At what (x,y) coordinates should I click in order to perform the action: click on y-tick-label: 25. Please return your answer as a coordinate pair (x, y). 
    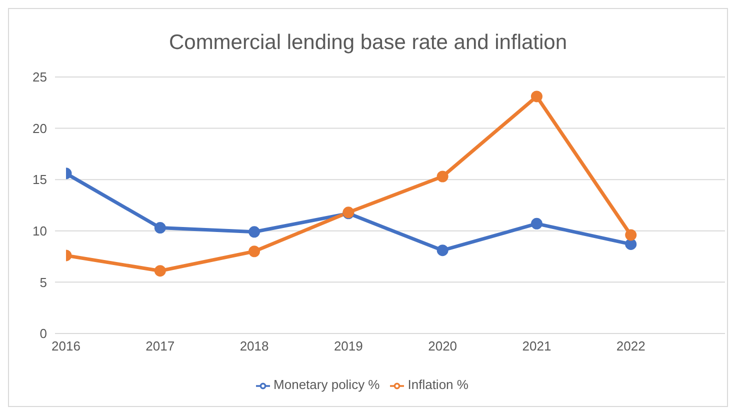
    Looking at the image, I should click on (39, 77).